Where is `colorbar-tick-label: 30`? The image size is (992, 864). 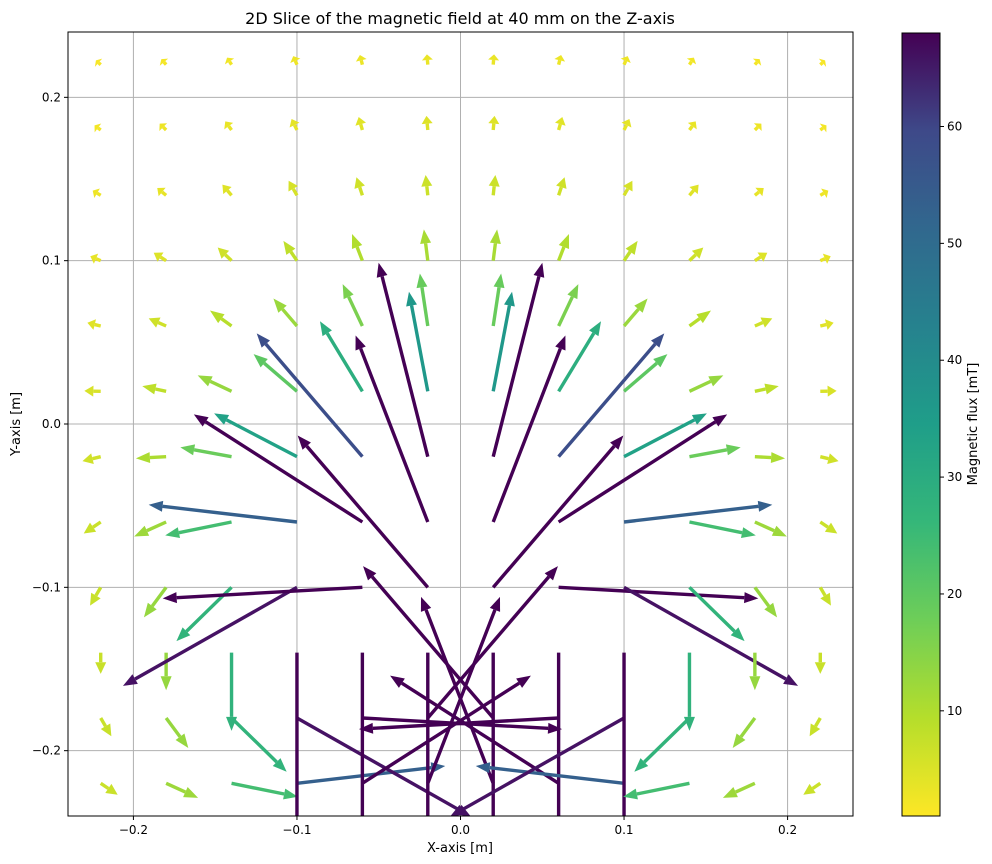
colorbar-tick-label: 30 is located at coordinates (954, 477).